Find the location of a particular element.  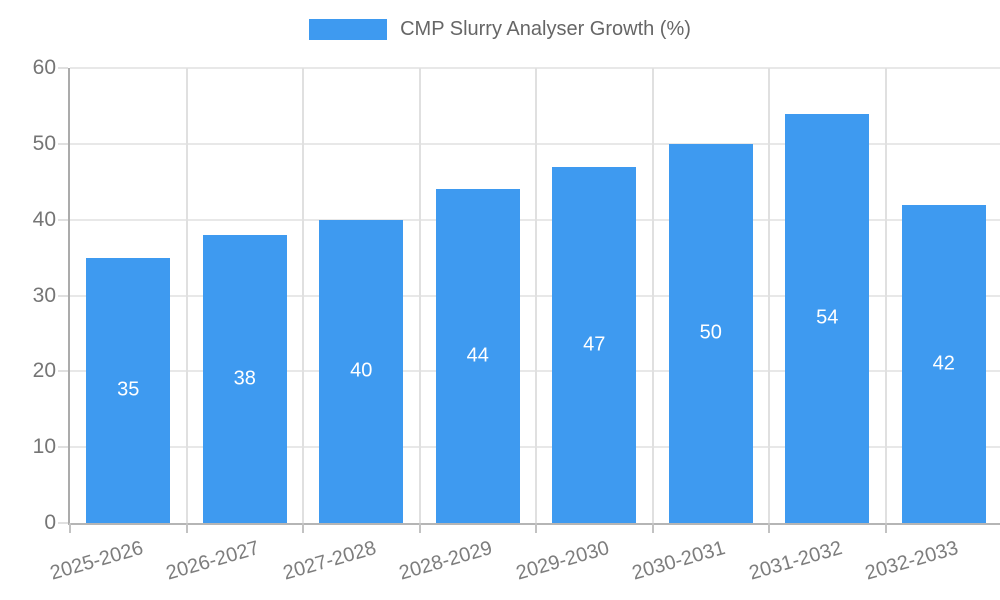

bar-value-label: 44 is located at coordinates (477, 355).